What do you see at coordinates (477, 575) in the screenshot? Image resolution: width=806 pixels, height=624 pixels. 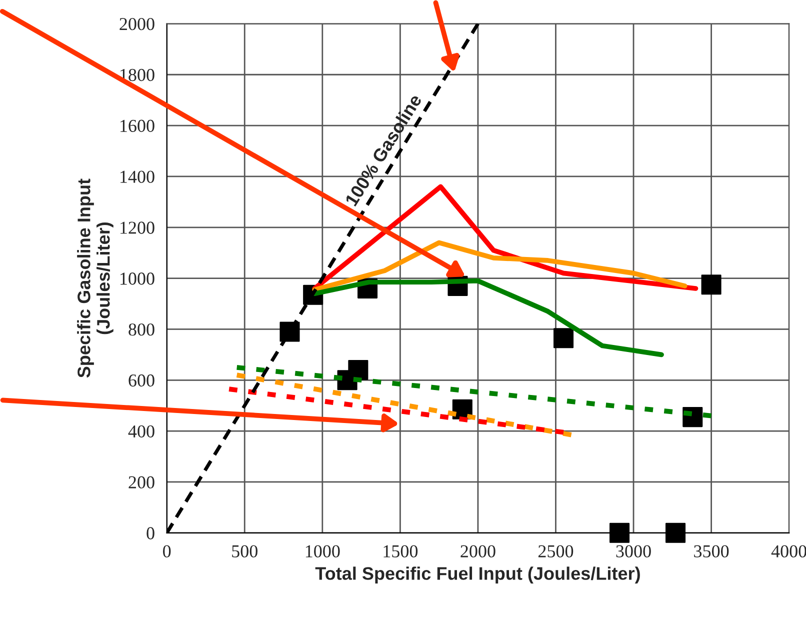 I see `x-axis-title: Total Specific Fuel Input (Joules/Liter)` at bounding box center [477, 575].